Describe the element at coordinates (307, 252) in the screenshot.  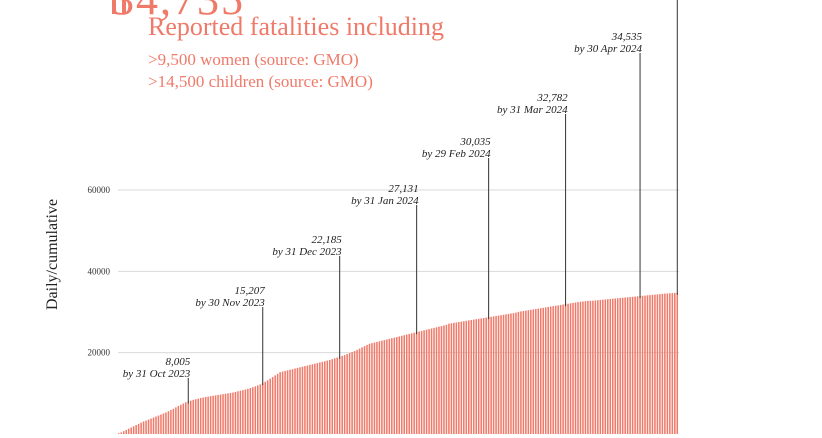
I see `annotation-date: by 31 Dec 2023` at that location.